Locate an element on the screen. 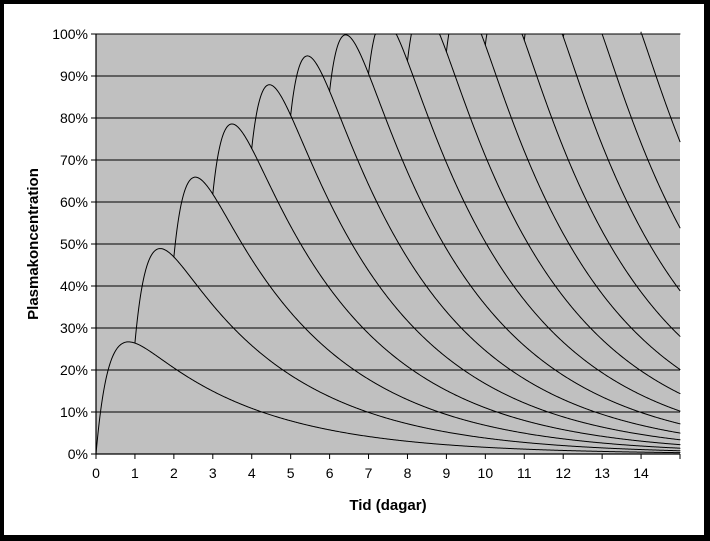 The height and width of the screenshot is (541, 710). y-tick-labels: 0% 10% 20% 30% 40% 50% 60% 70% 80% 90% 100% is located at coordinates (70, 244).